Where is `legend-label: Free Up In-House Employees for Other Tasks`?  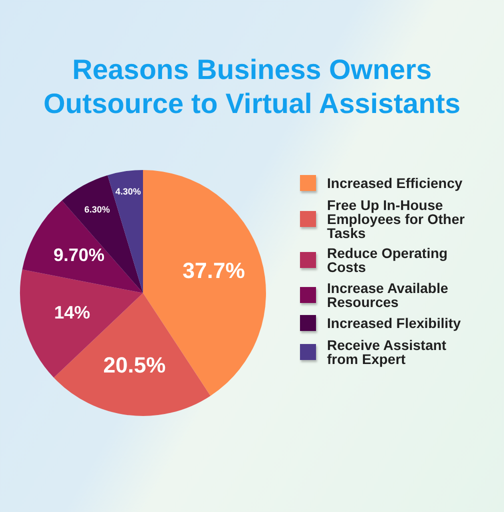 legend-label: Free Up In-House Employees for Other Tasks is located at coordinates (396, 218).